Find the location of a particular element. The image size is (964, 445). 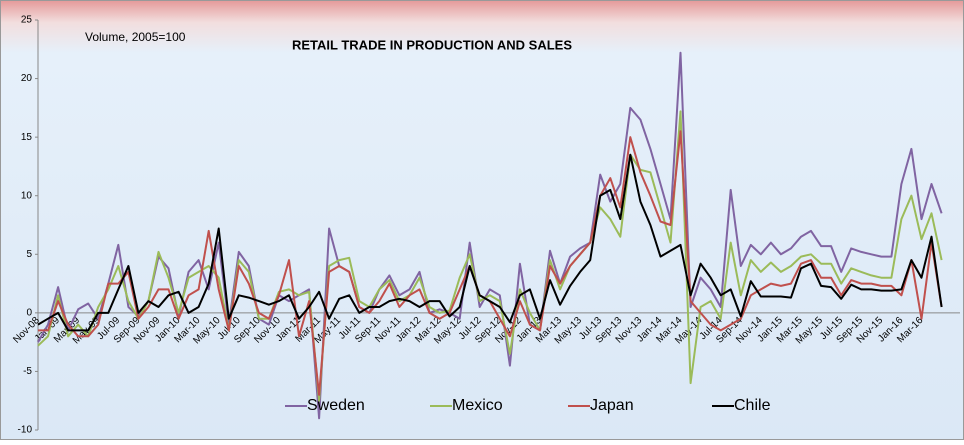

y-tick-label: 5 is located at coordinates (29, 254).